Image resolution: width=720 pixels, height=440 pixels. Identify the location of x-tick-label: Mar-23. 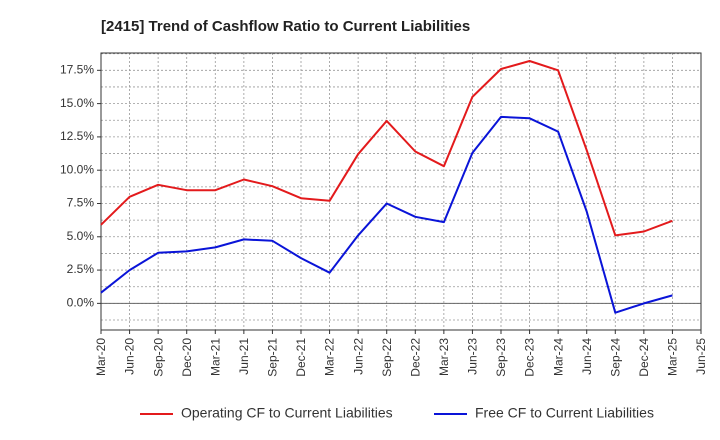
(444, 357).